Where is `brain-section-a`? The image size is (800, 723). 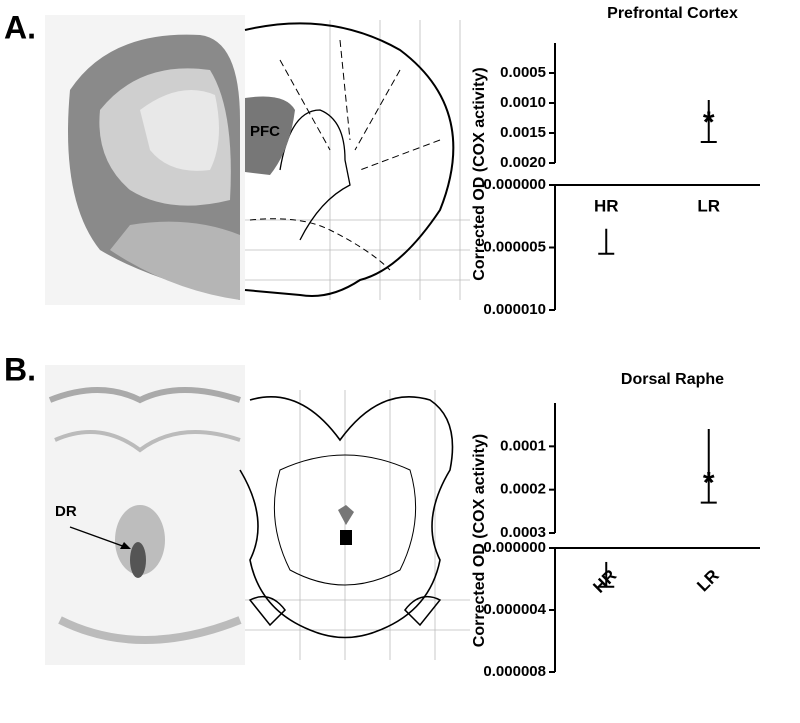
brain-section-a is located at coordinates (145, 160).